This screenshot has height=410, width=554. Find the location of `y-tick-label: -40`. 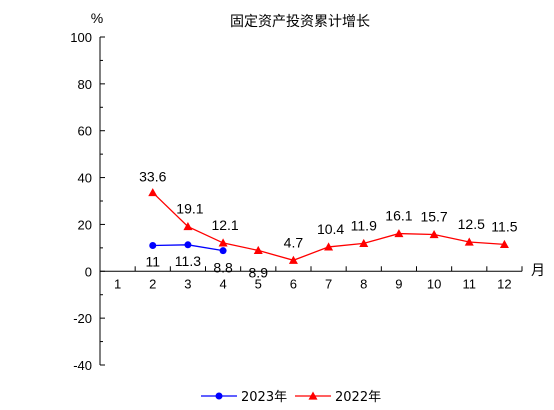

y-tick-label: -40 is located at coordinates (82, 365).